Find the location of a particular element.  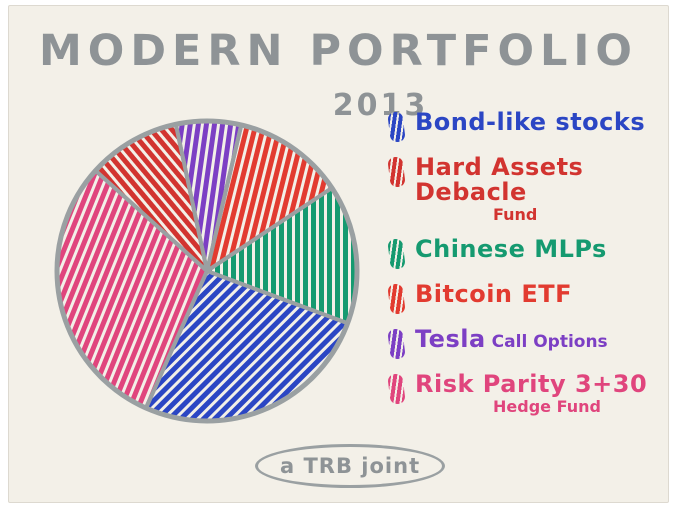

legend-item-tesla-call-options: Tesla Call Options is located at coordinates (523, 343).